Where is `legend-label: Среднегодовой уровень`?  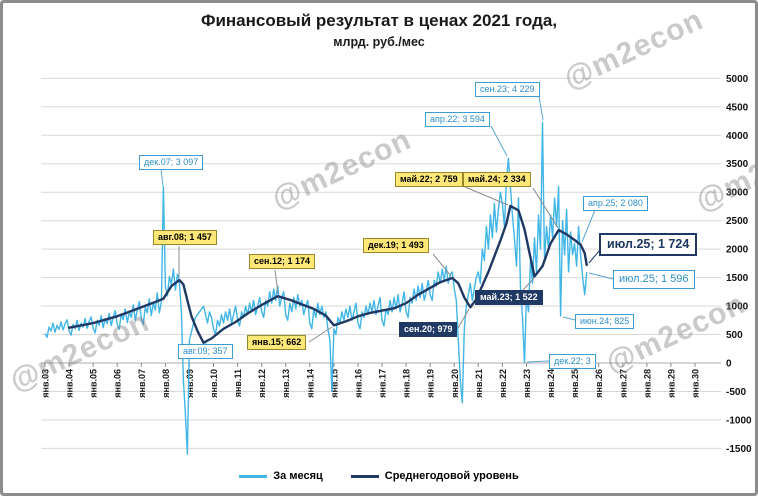 legend-label: Среднегодовой уровень is located at coordinates (451, 476).